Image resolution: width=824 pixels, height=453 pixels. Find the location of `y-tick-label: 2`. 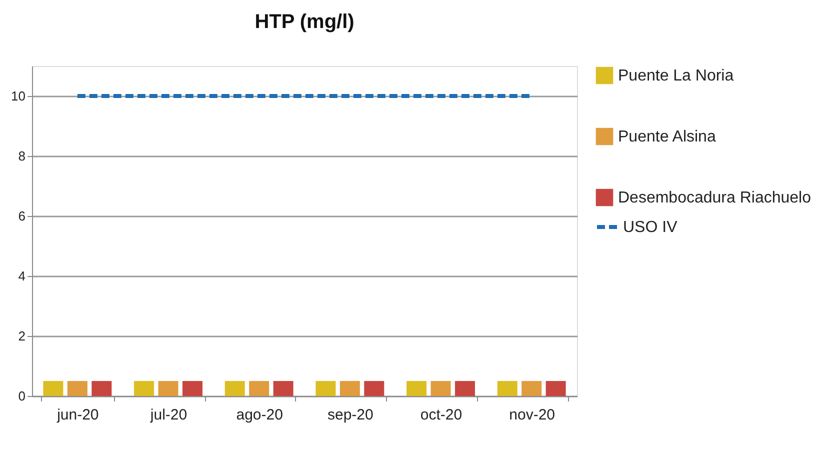

y-tick-label: 2 is located at coordinates (22, 336).